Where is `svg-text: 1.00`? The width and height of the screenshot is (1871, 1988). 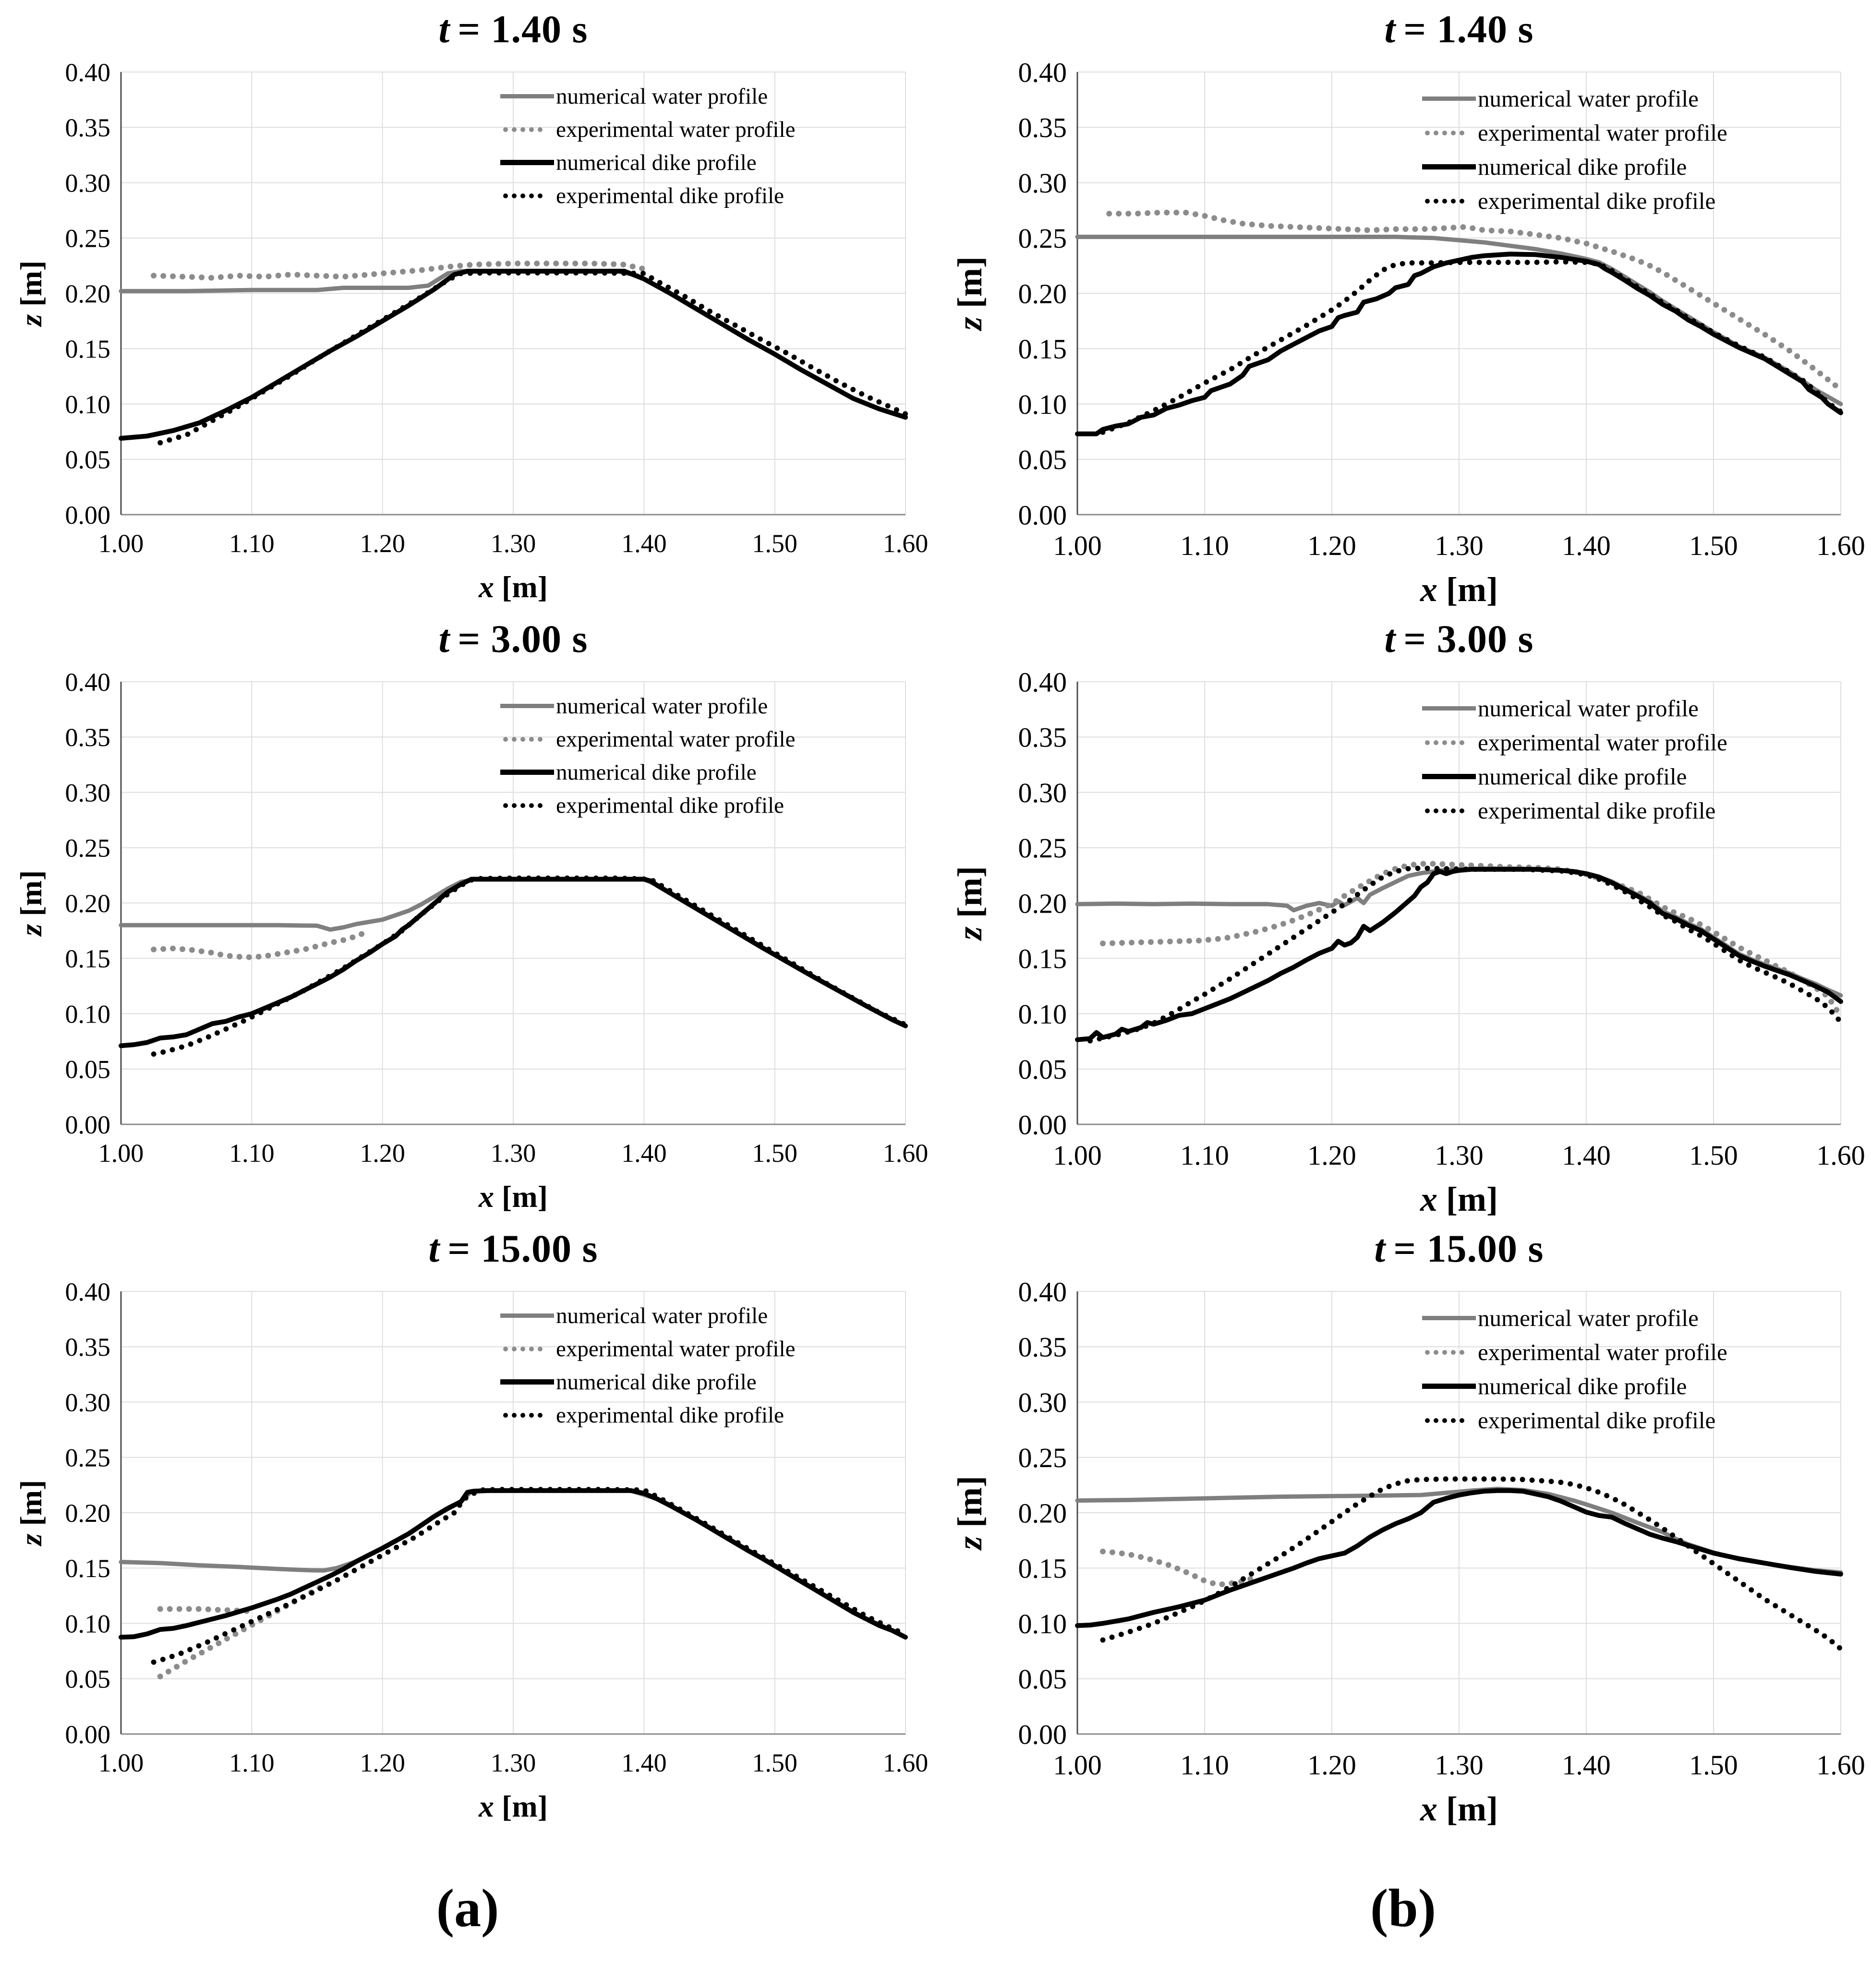
svg-text: 1.00 is located at coordinates (121, 543).